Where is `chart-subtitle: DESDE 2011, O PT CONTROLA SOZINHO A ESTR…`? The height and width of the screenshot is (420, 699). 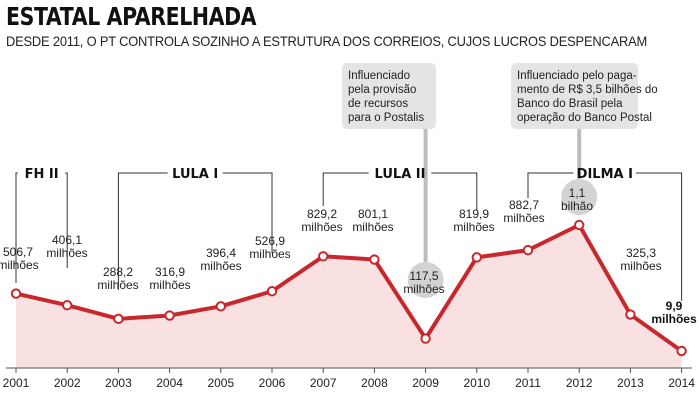 chart-subtitle: DESDE 2011, O PT CONTROLA SOZINHO A ESTR… is located at coordinates (327, 41).